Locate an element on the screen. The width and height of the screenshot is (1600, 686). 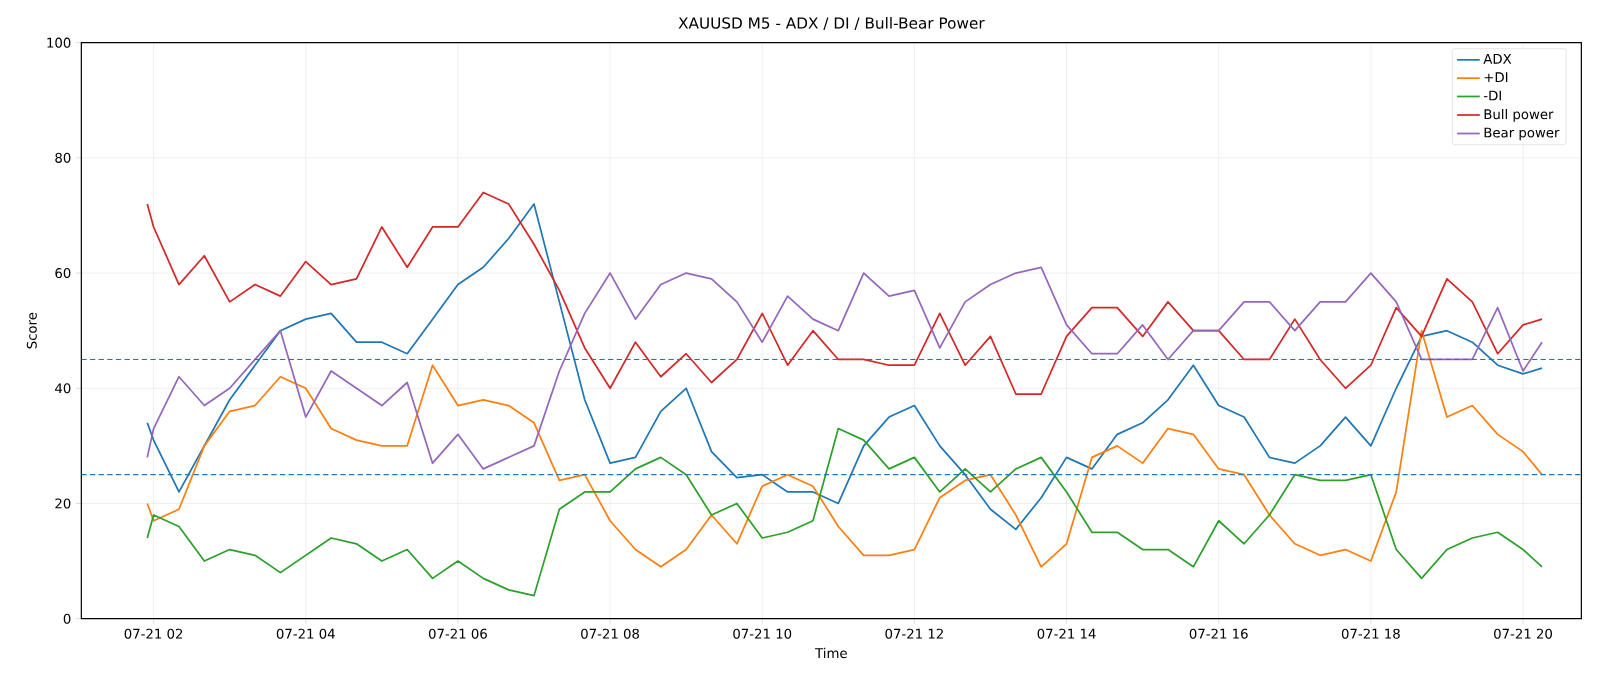
legend-label: +DI is located at coordinates (1496, 77).